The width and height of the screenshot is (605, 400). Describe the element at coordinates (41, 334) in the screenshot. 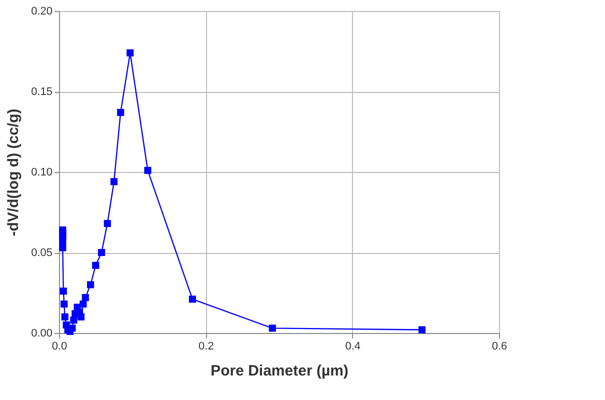

I see `y-tick-label: 0.00` at that location.